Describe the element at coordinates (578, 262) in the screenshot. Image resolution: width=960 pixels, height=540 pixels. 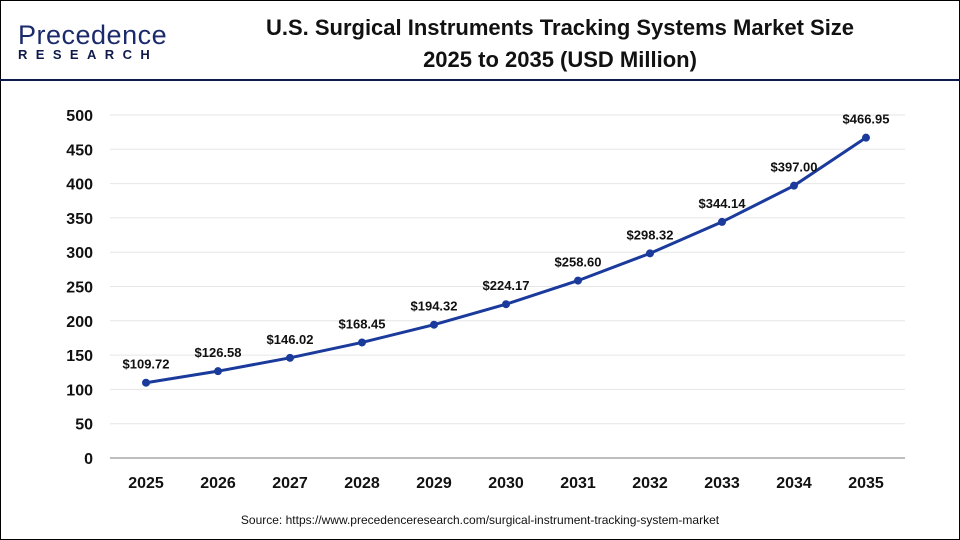
I see `data-label: $258.60` at that location.